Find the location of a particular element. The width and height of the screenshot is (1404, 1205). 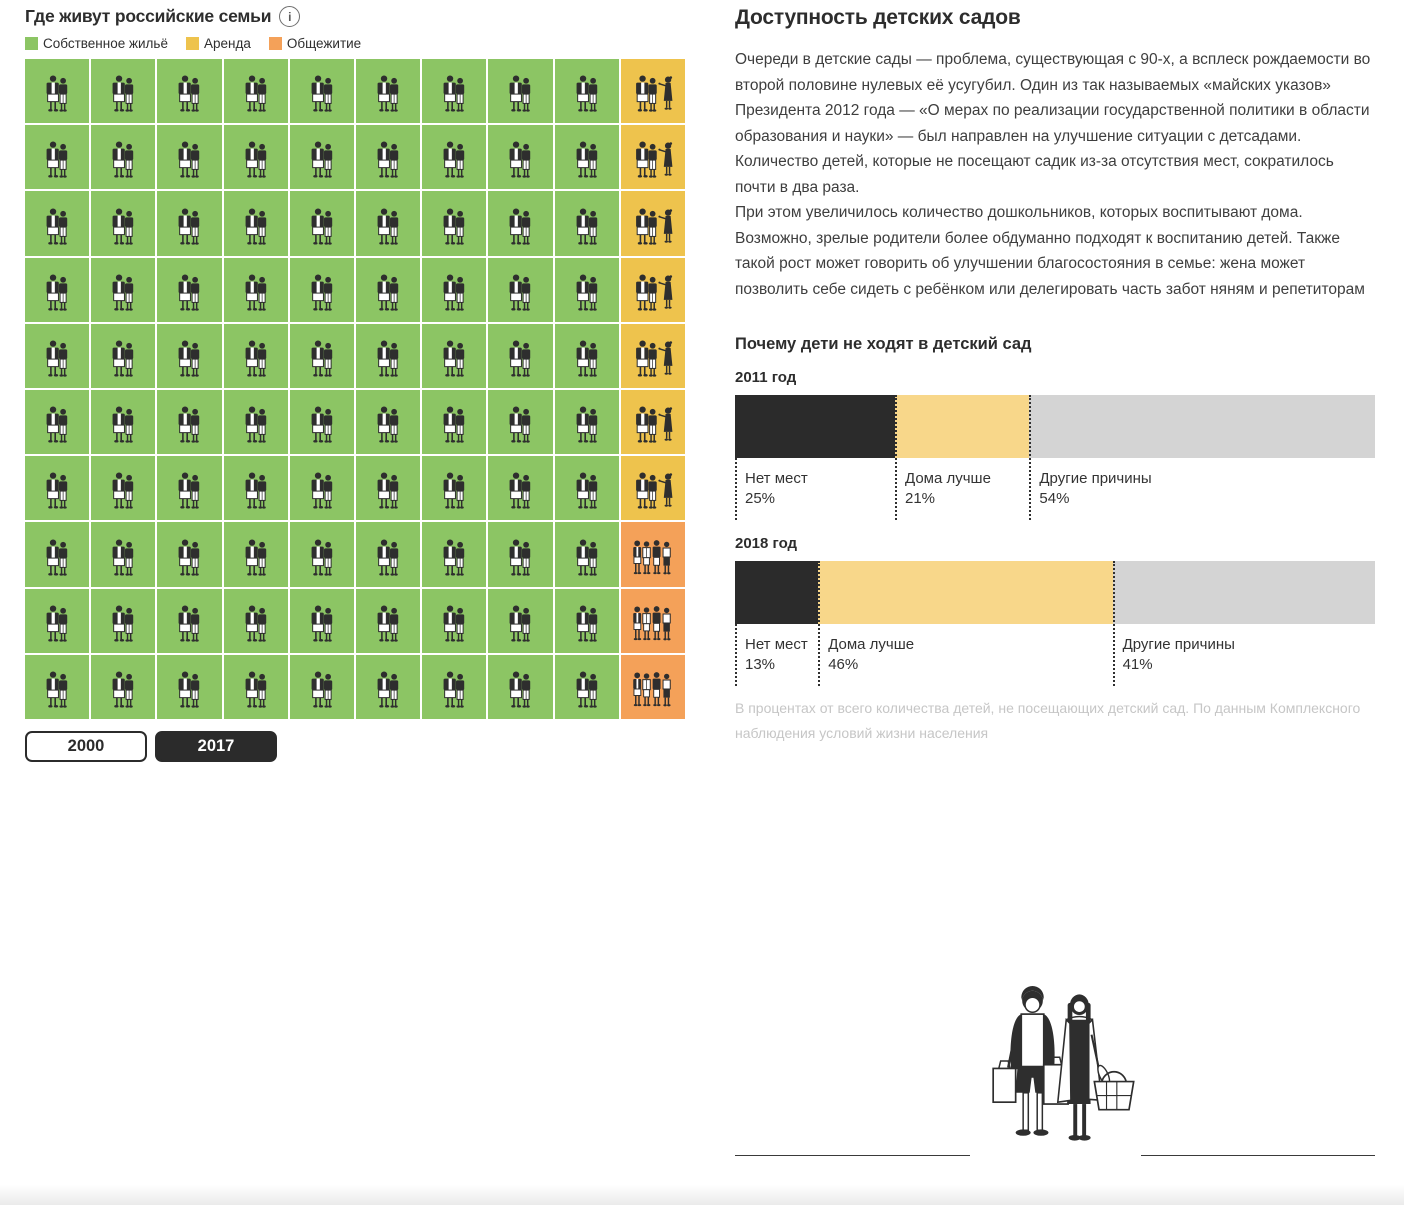

legend-label: Аренда is located at coordinates (227, 43).